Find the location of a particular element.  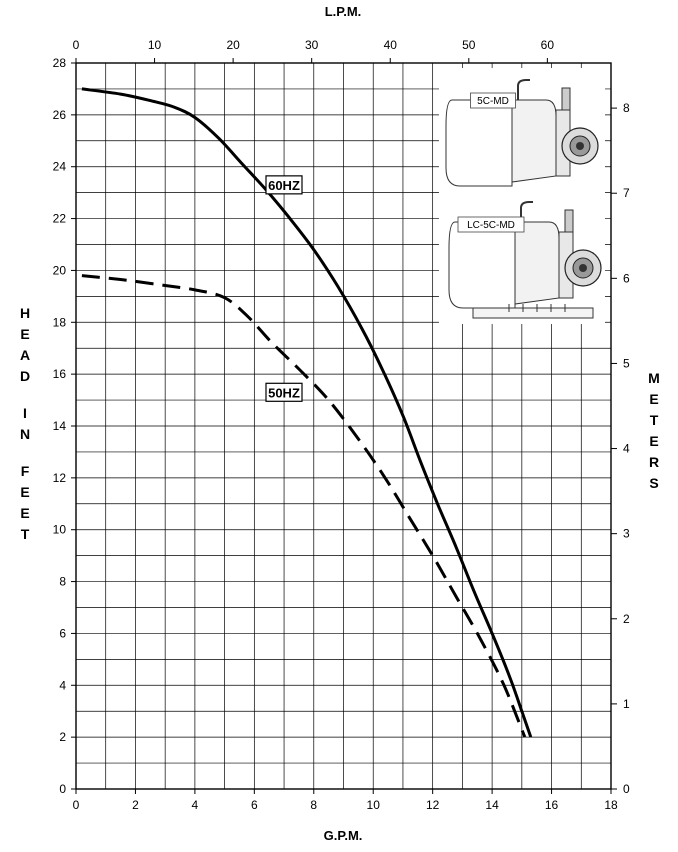

x-tick-label: 18 is located at coordinates (611, 805).